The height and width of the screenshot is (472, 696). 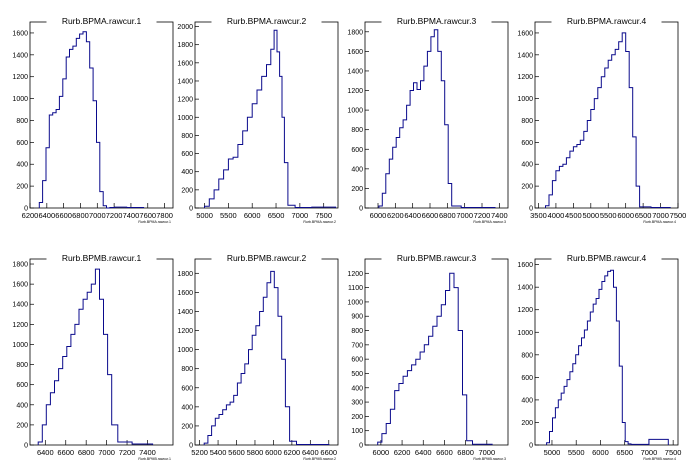 I want to click on chart-title: Rurb.BPMB.rawcur.2, so click(x=267, y=258).